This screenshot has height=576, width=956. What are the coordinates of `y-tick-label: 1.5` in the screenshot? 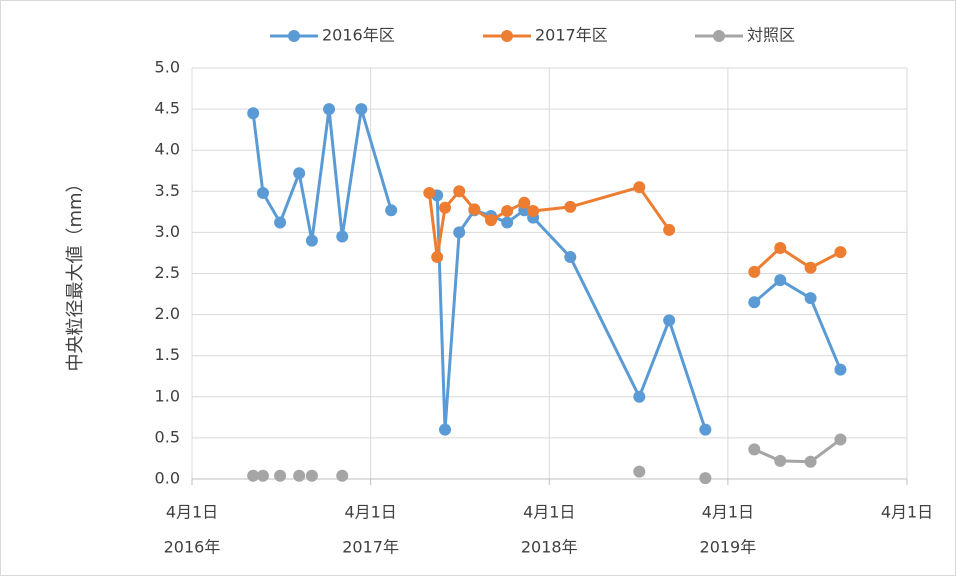 It's located at (167, 354).